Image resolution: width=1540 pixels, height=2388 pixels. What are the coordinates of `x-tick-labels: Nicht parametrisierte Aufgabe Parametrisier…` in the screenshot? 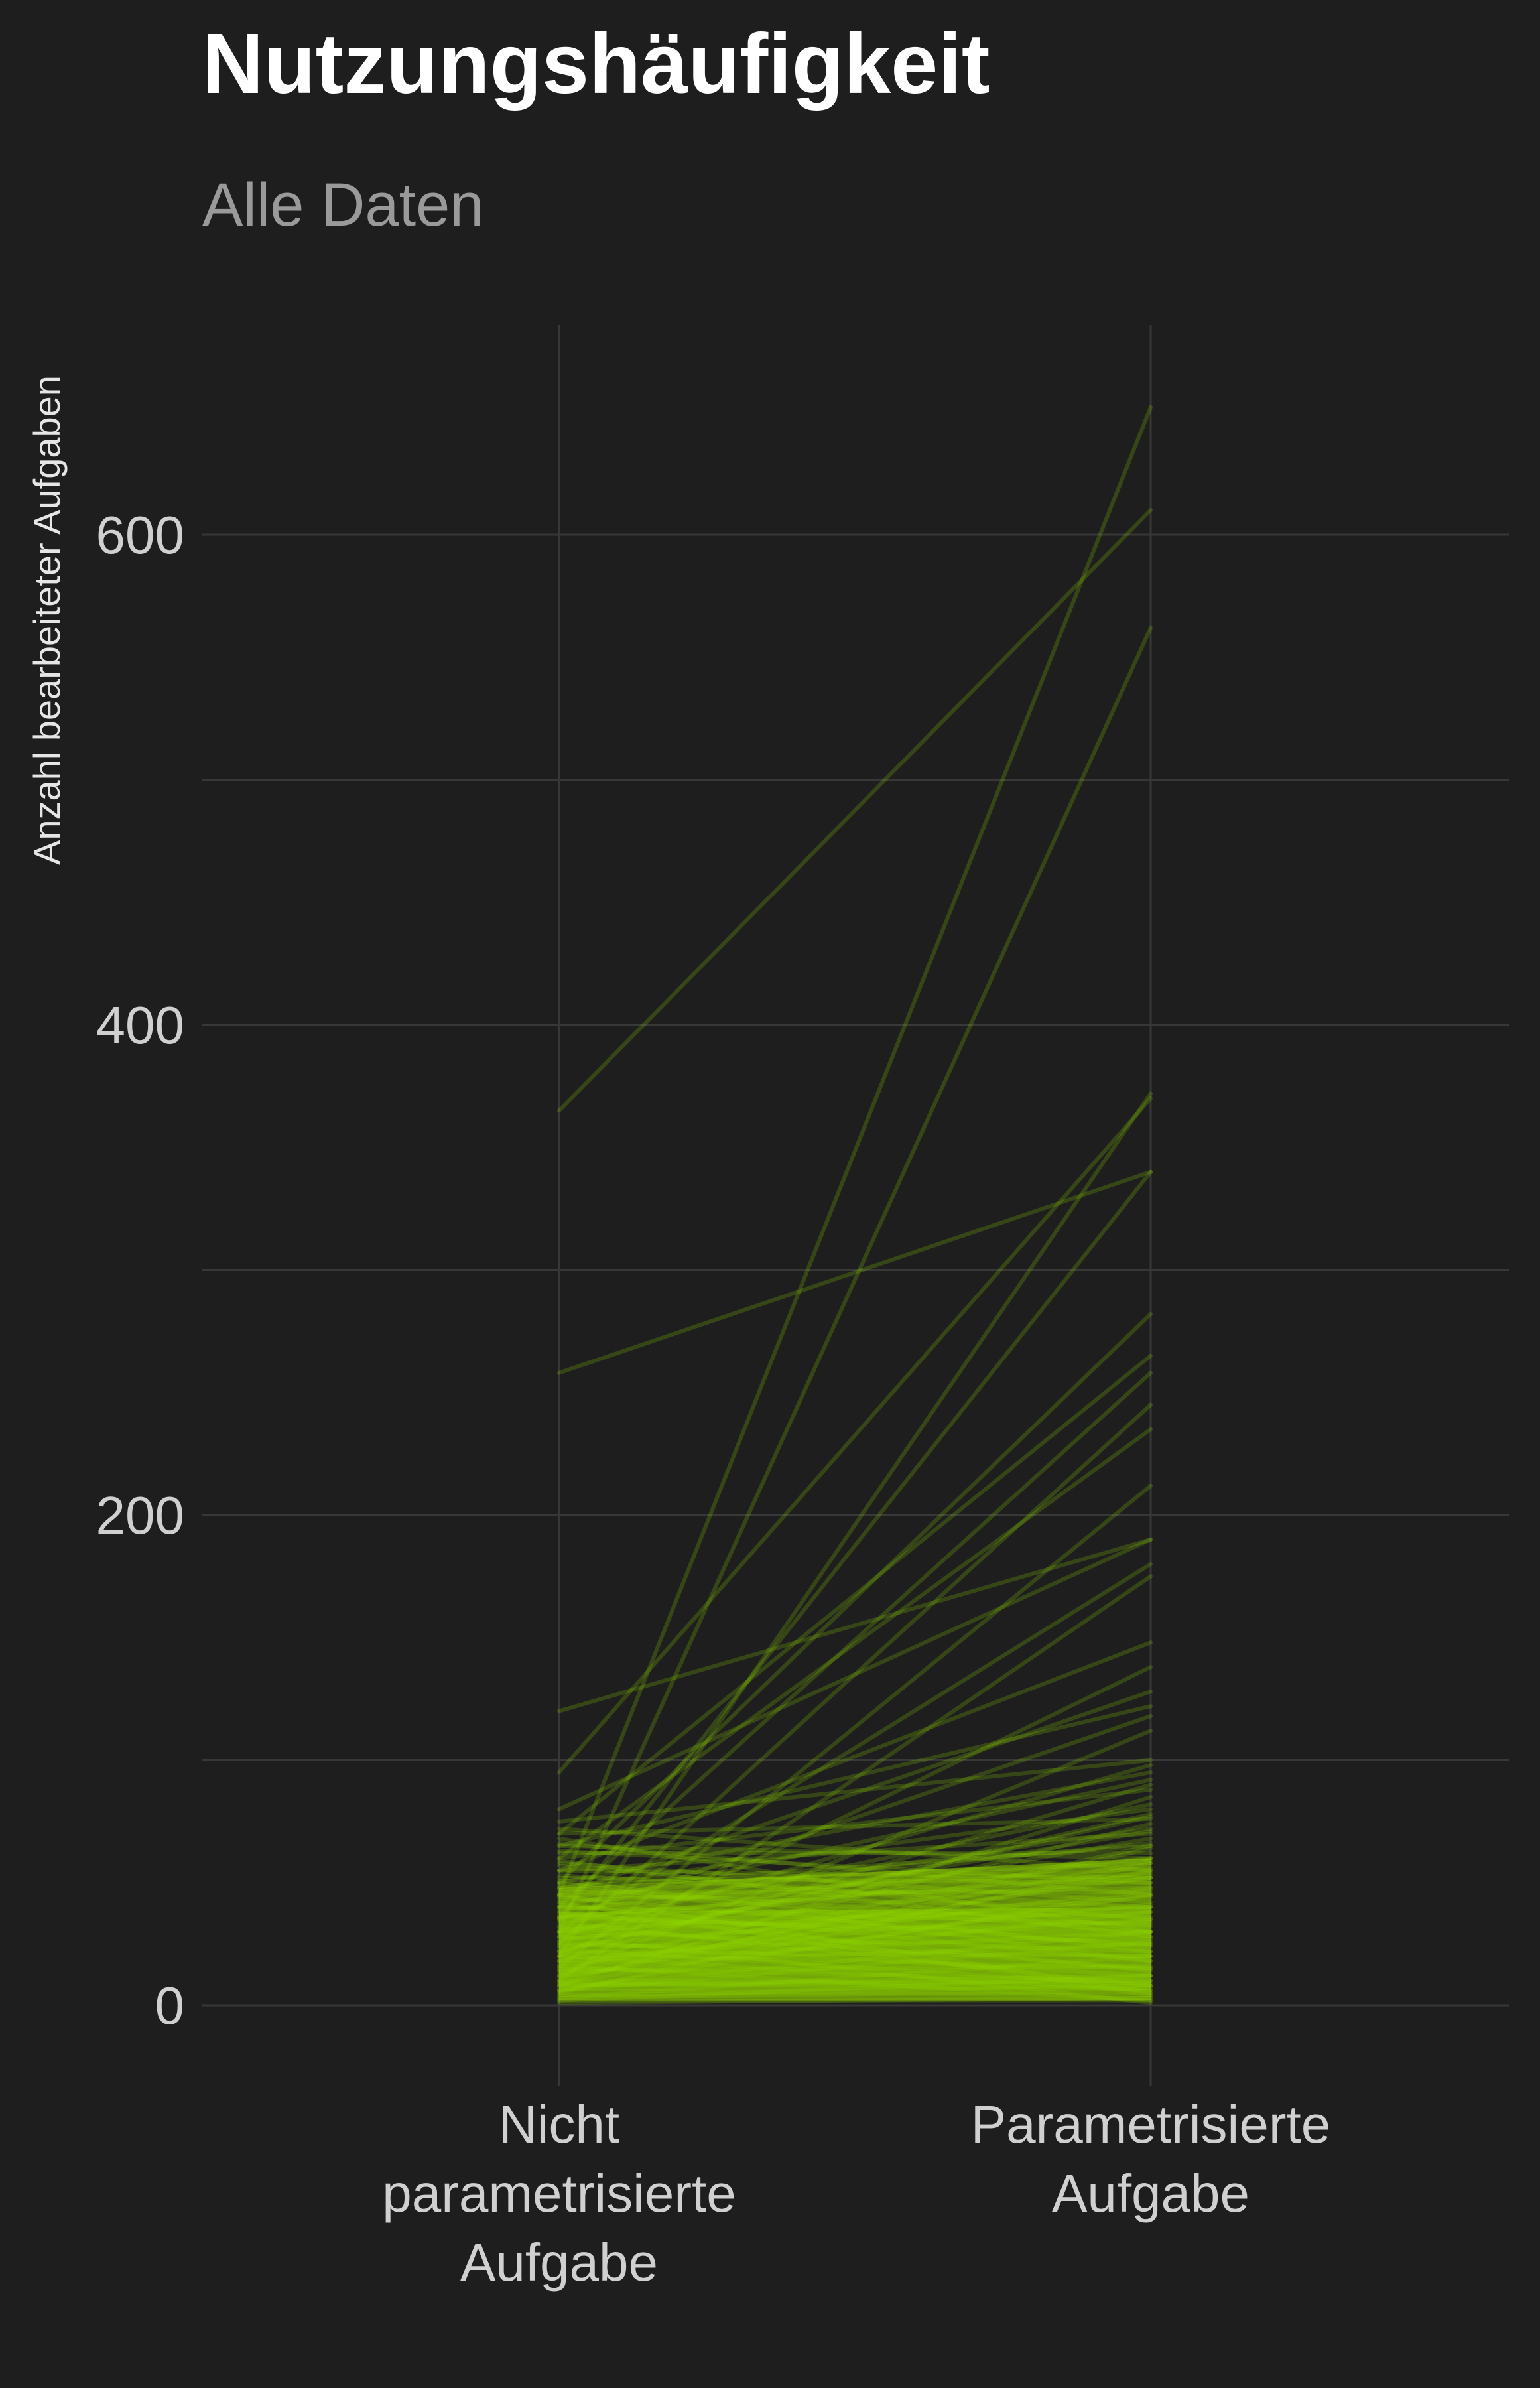 It's located at (856, 2193).